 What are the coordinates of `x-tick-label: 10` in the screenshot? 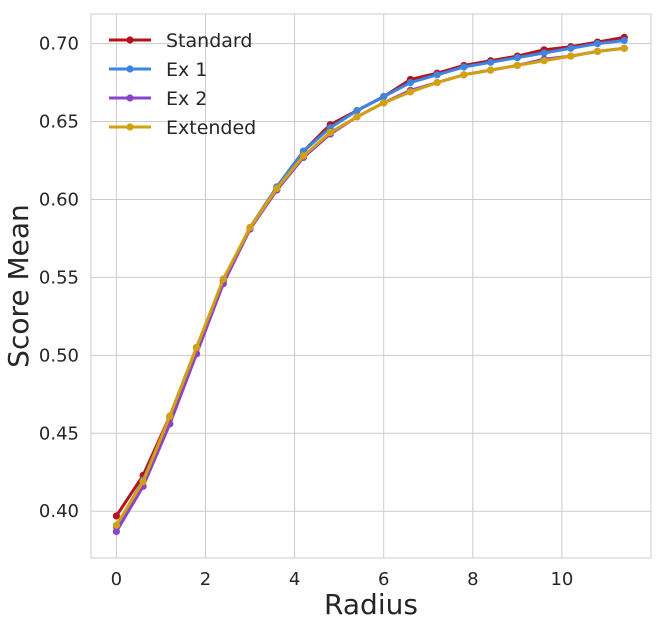 It's located at (561, 579).